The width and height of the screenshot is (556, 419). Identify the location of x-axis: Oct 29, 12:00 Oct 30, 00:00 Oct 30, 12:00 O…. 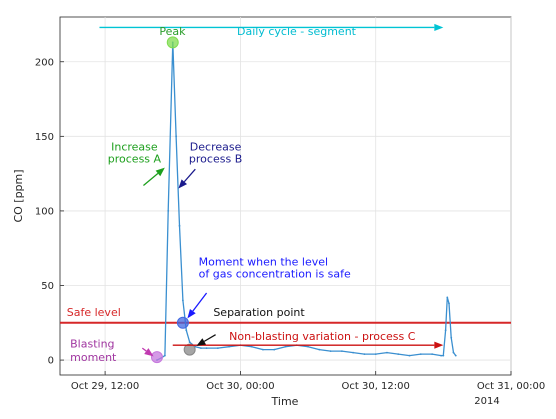
(308, 381).